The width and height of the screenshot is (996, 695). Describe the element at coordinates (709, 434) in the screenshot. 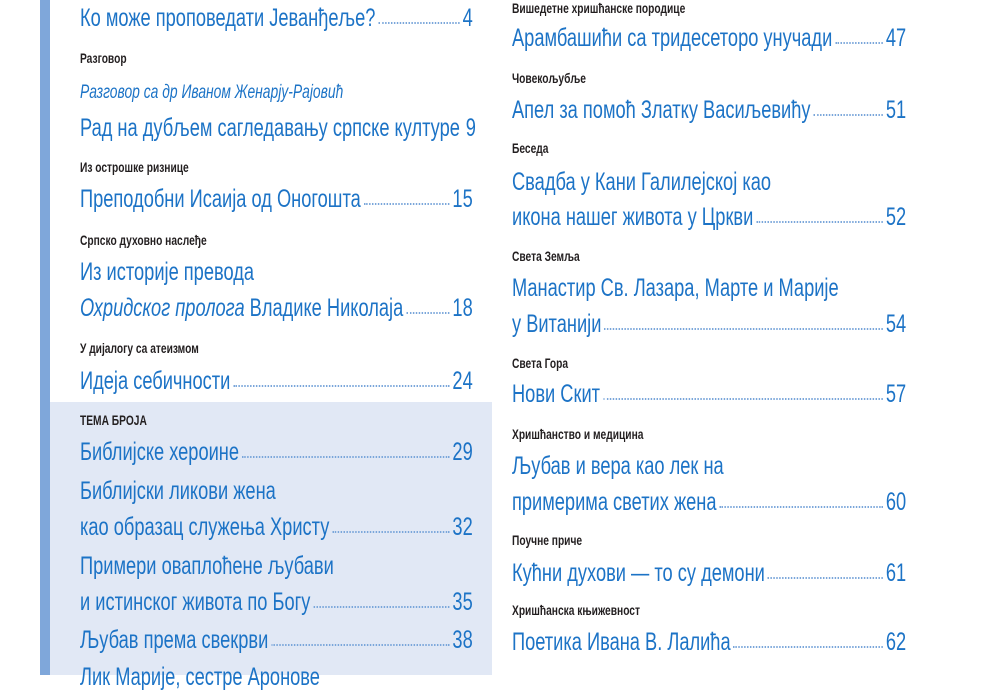

I see `section-heading: Хришћанство и медицина` at that location.